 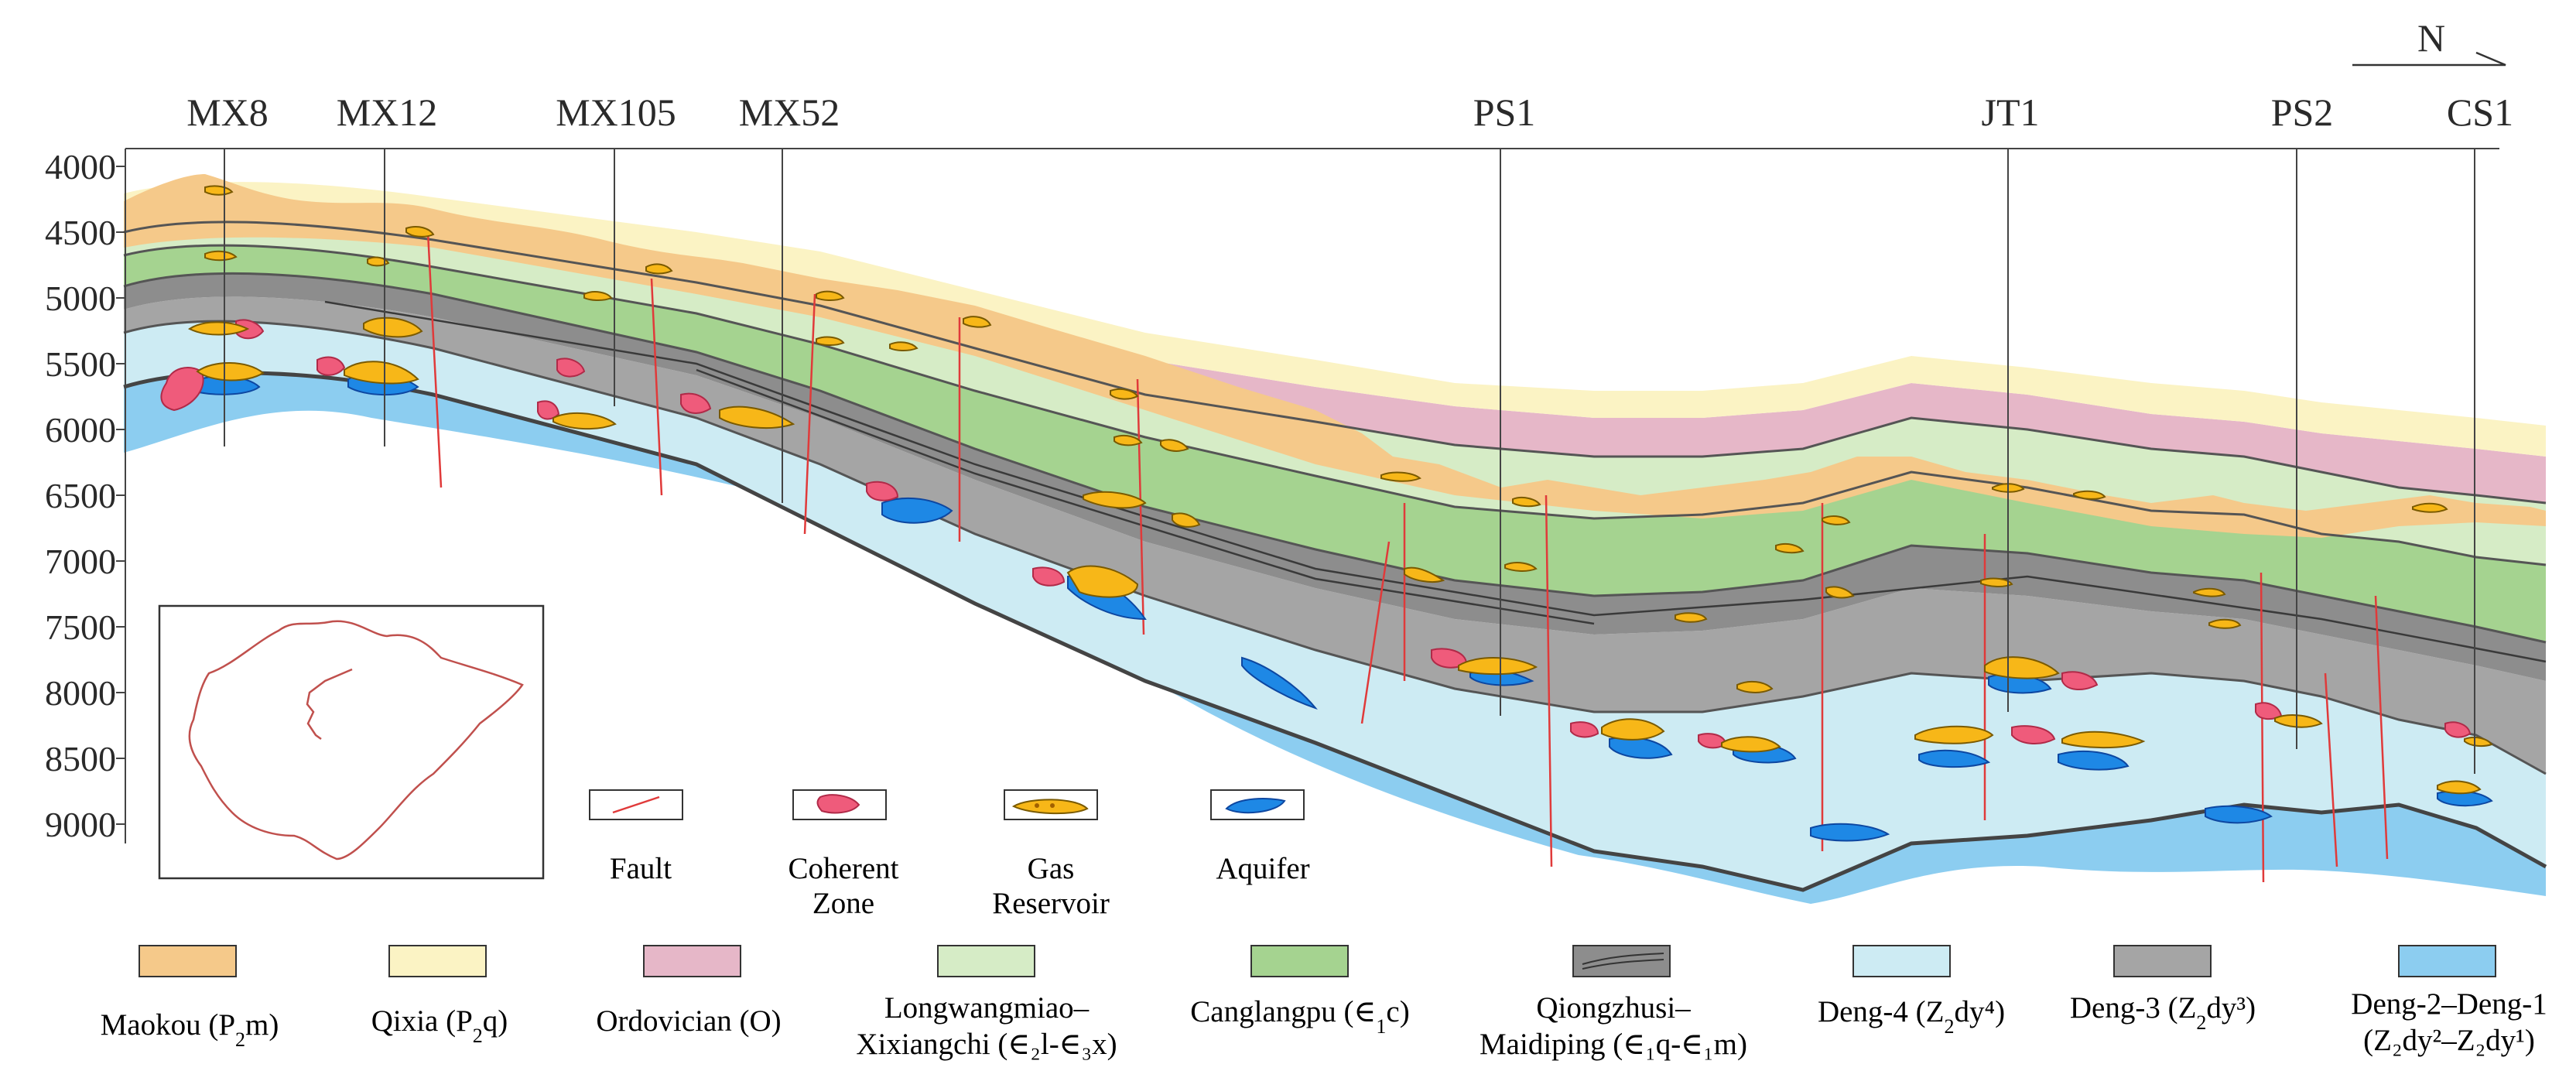 I want to click on legend-longwangmiao-label-2: Xixiangchi (∈₂l-∈₃x), so click(x=987, y=1044).